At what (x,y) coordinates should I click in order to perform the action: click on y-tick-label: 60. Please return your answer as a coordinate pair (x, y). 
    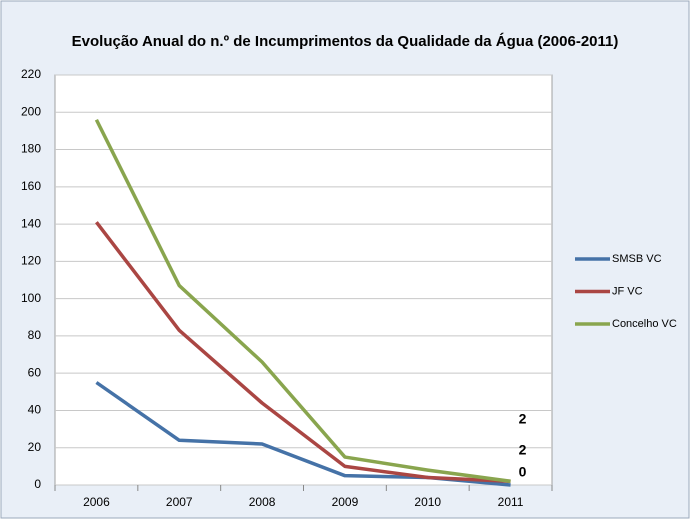
    Looking at the image, I should click on (35, 372).